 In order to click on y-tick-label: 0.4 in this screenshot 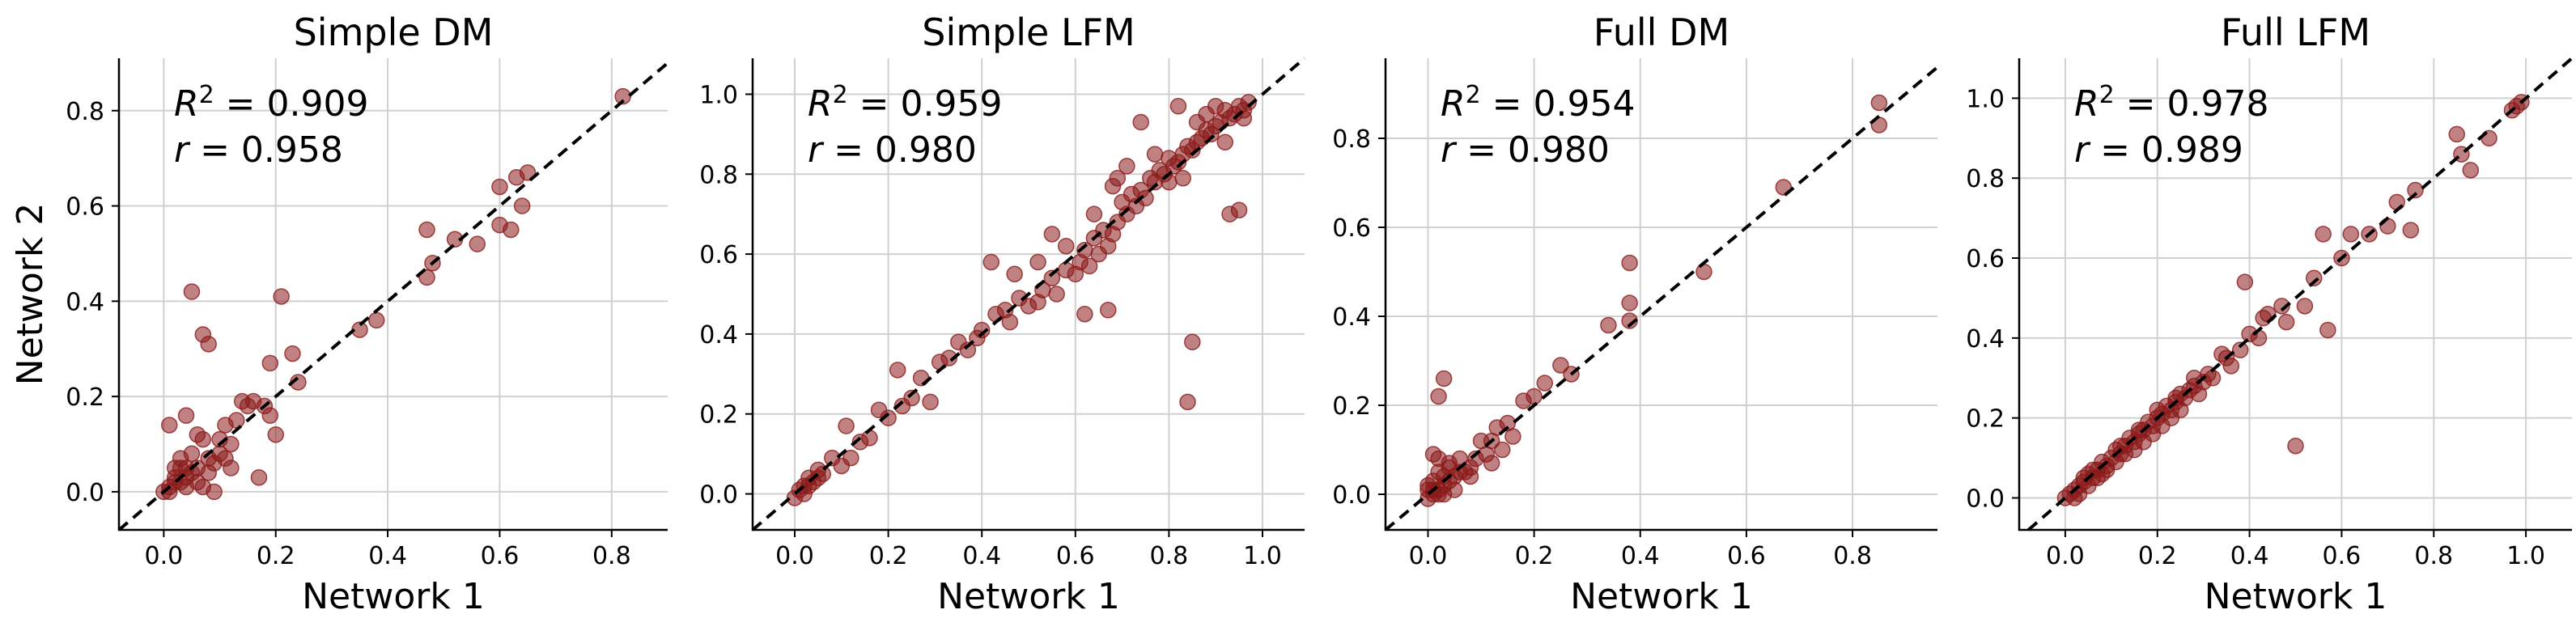, I will do `click(1351, 317)`.